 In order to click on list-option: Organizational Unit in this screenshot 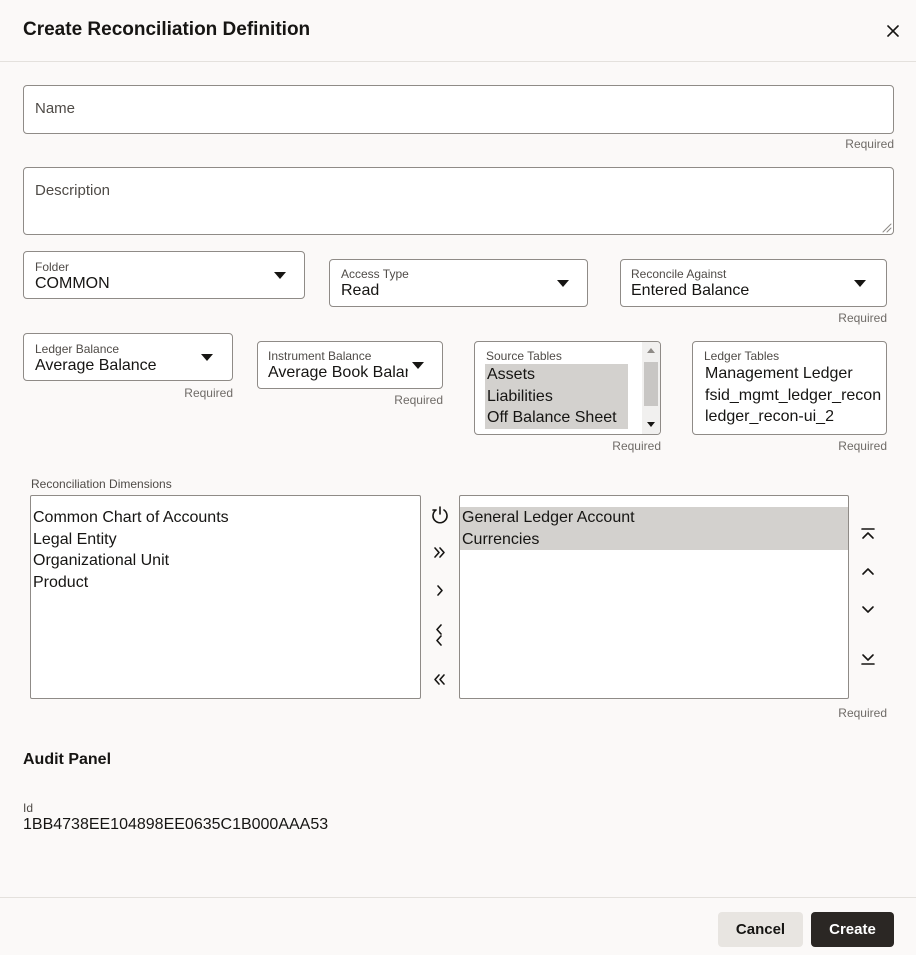, I will do `click(101, 560)`.